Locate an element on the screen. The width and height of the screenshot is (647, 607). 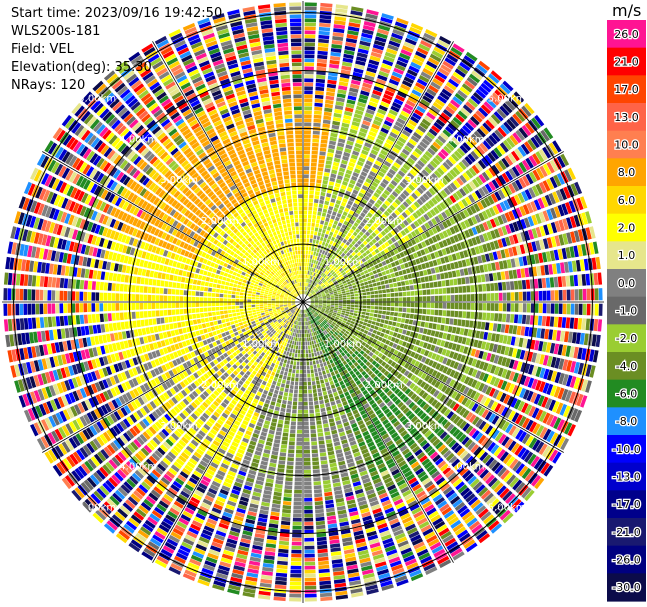
colorbar-tick-label: 17.0 is located at coordinates (626, 89).